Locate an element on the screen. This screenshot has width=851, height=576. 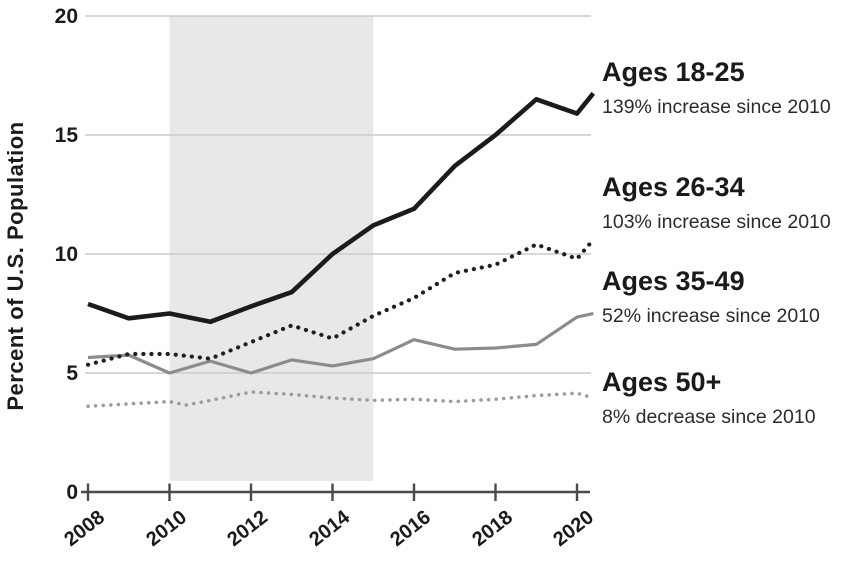
legend-subtitle-ages-18-25: 139% increase since 2010 is located at coordinates (716, 107).